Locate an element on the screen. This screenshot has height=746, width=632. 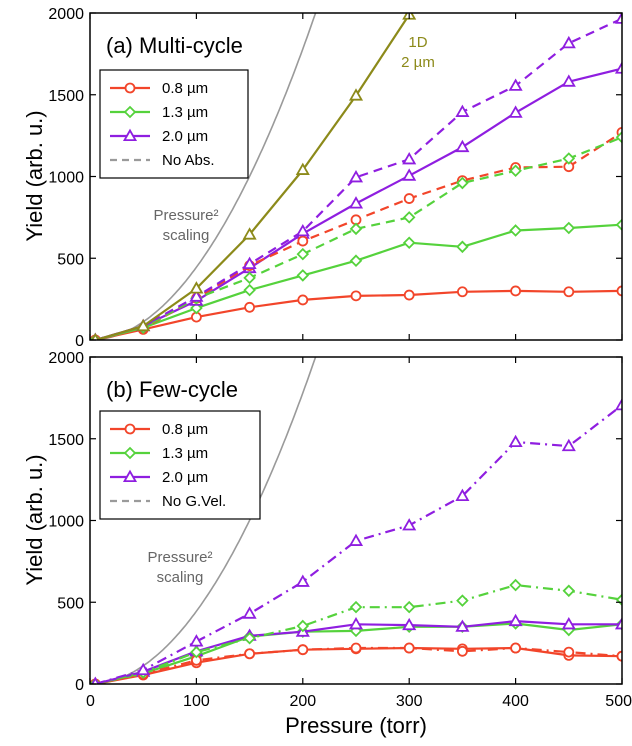
annotation-0-0: Pressure² scaling is located at coordinates (185, 225).